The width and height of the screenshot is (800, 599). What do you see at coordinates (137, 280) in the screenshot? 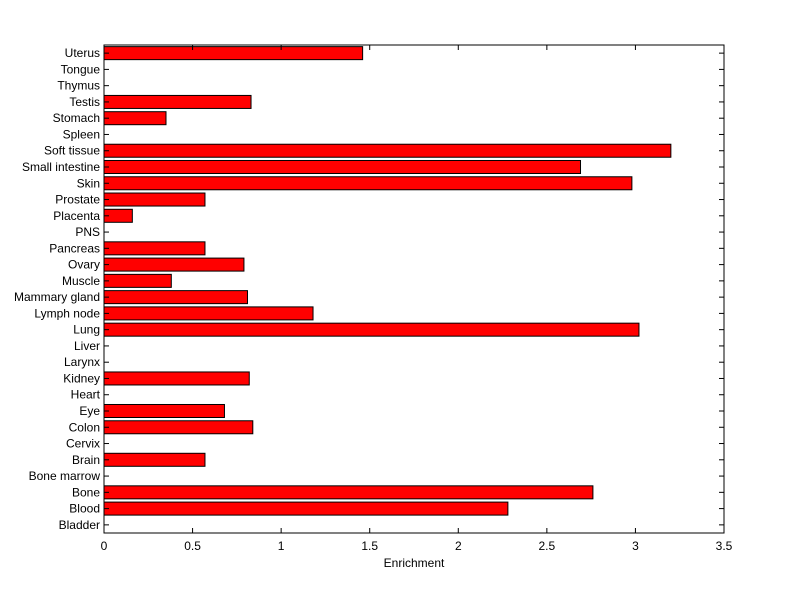
I see `bar-muscle` at bounding box center [137, 280].